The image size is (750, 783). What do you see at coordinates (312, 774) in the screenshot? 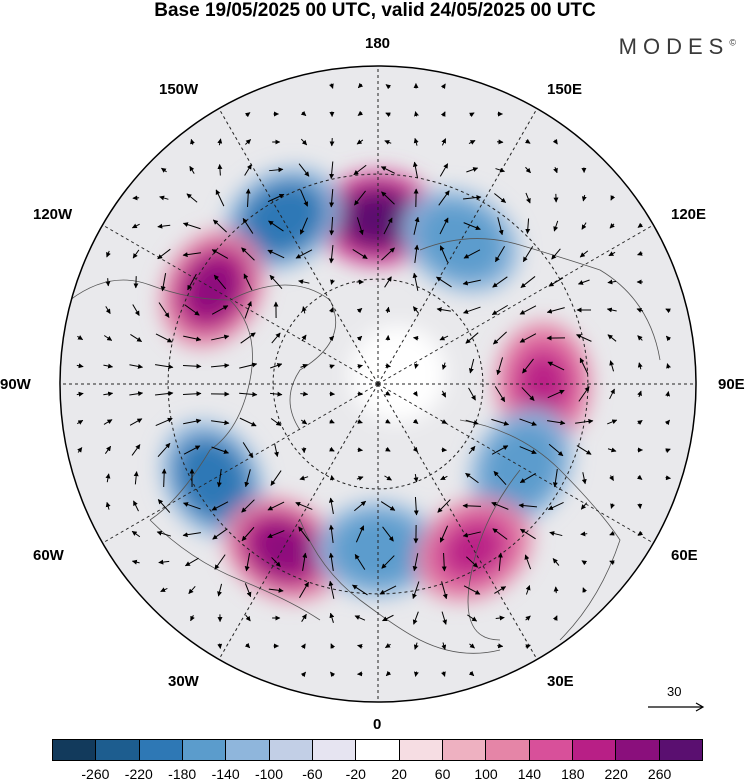
I see `colorbar-tick-label: -60` at bounding box center [312, 774].